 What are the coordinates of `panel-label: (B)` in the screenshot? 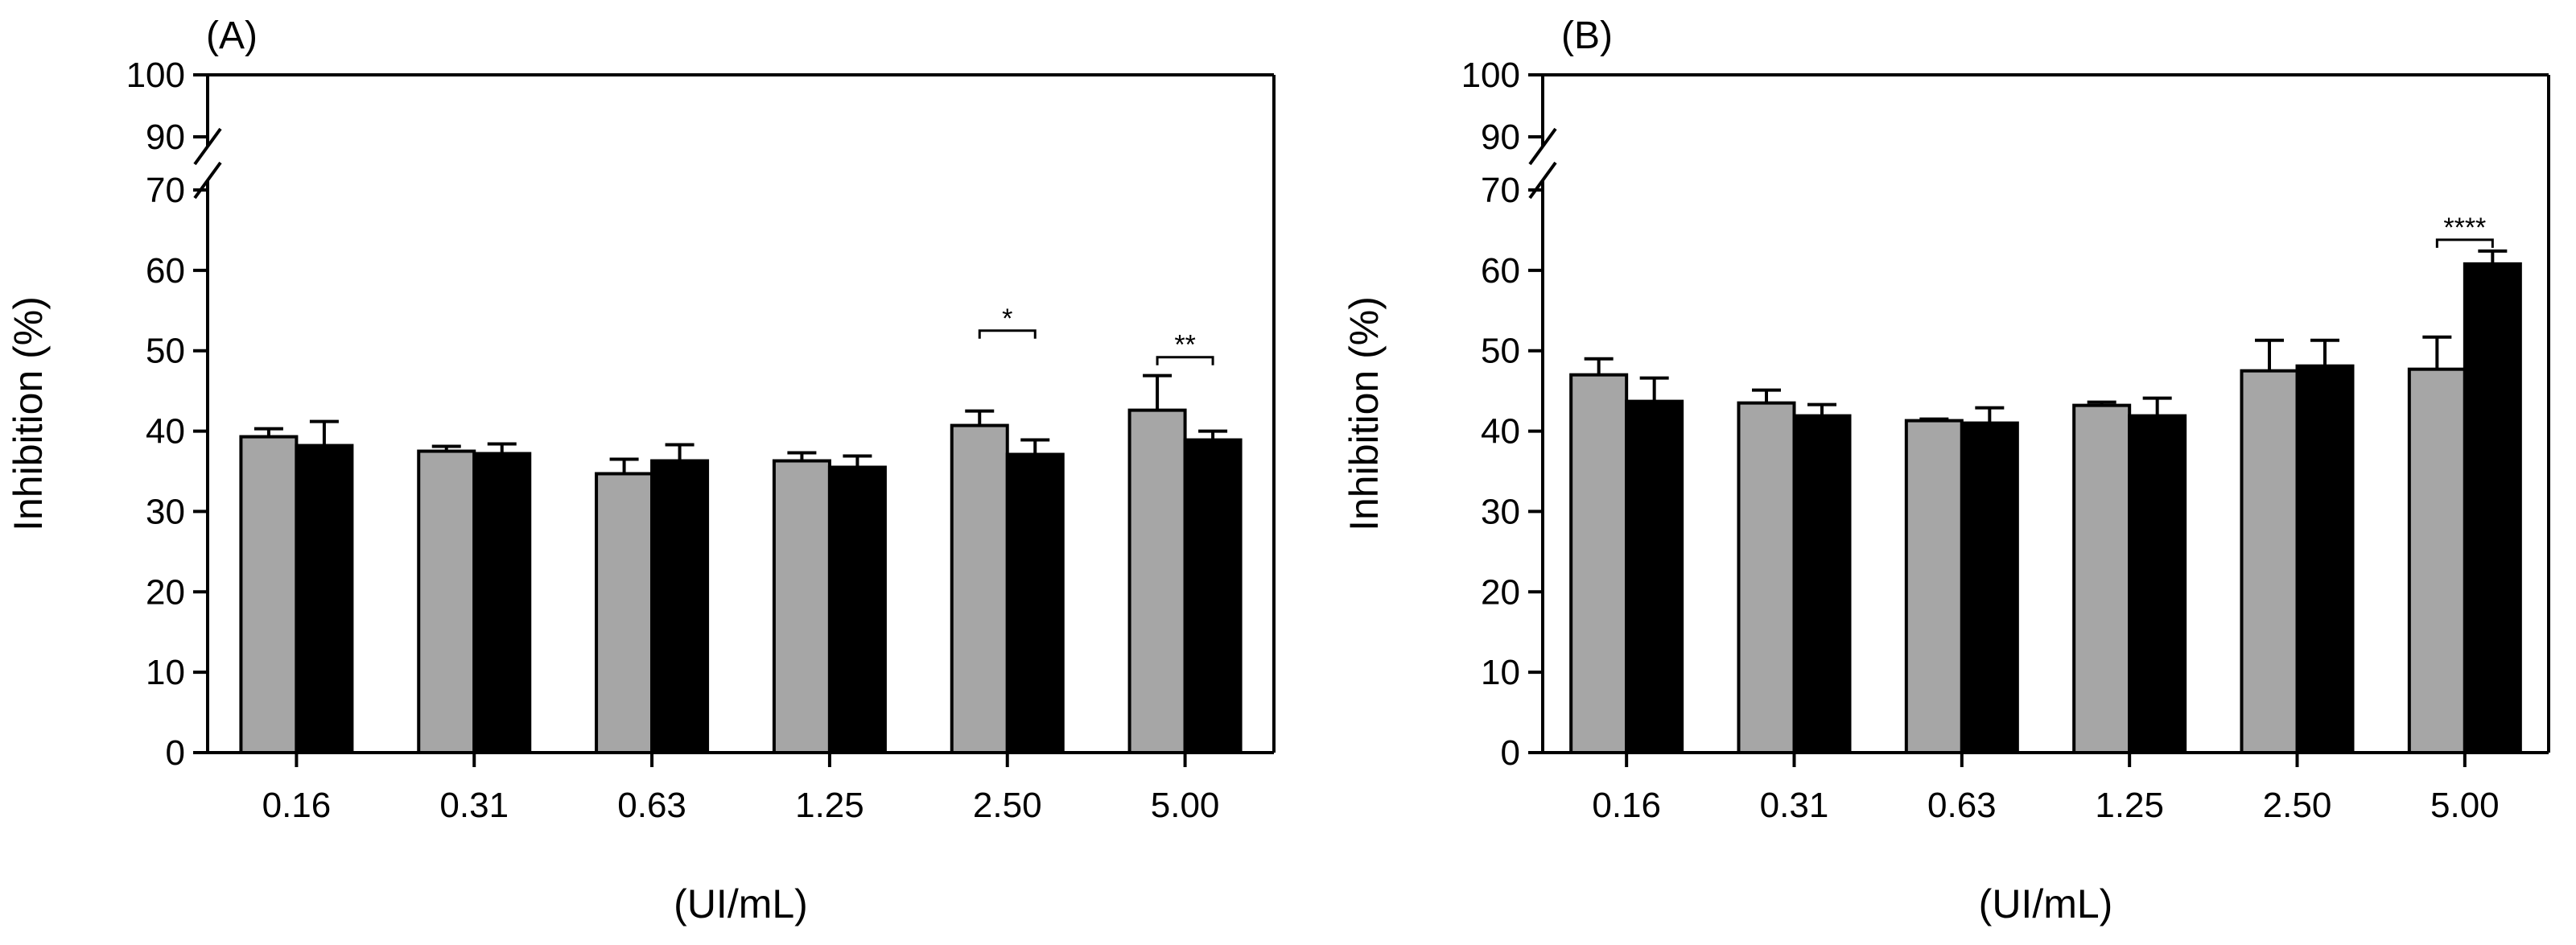 It's located at (1587, 35).